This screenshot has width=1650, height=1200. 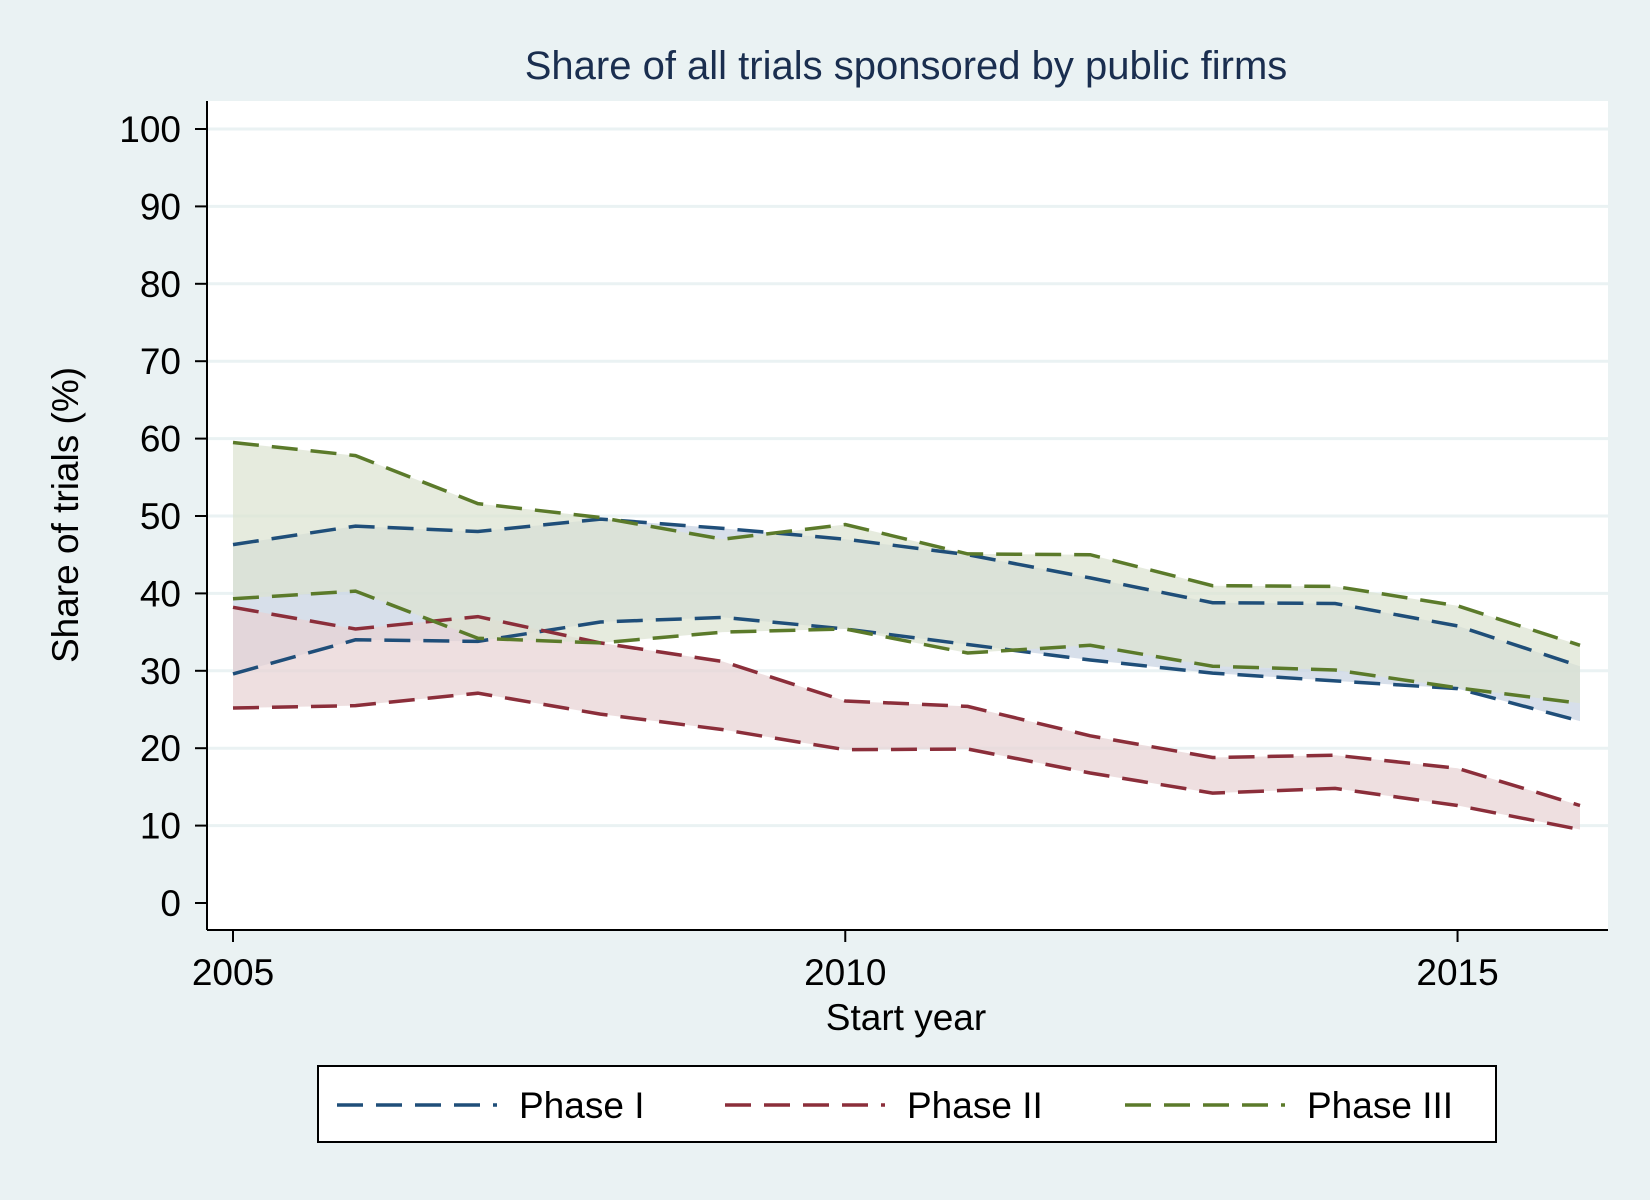 What do you see at coordinates (150, 129) in the screenshot?
I see `y-tick-label-100: 100` at bounding box center [150, 129].